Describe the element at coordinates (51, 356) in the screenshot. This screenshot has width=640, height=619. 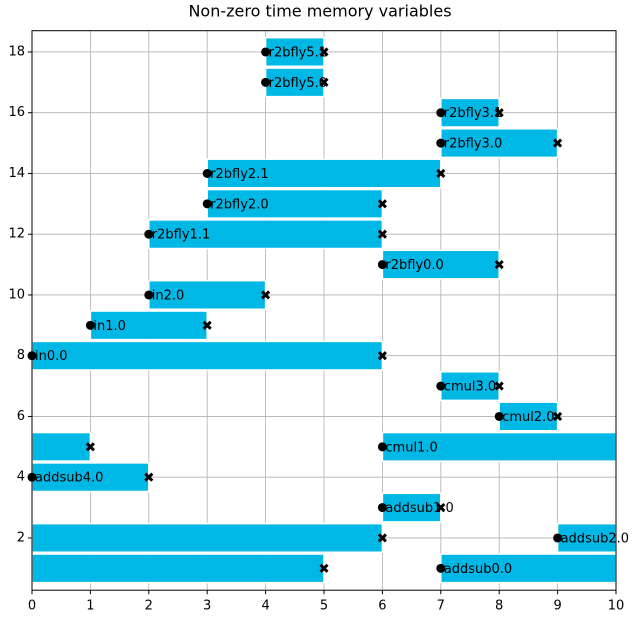
I see `variable-label: in0.0` at that location.